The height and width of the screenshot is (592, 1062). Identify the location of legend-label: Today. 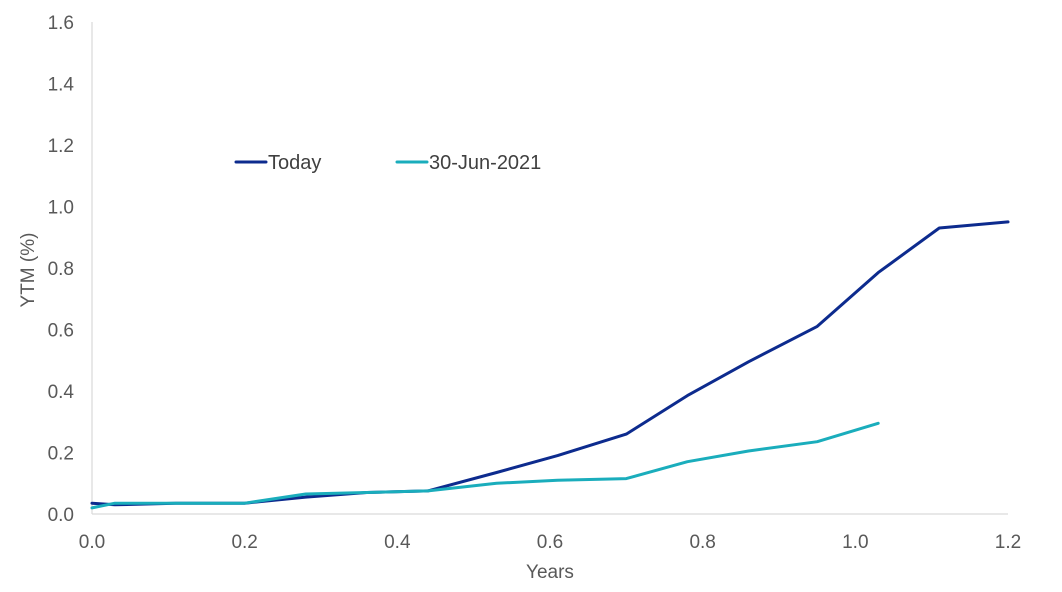
(294, 163).